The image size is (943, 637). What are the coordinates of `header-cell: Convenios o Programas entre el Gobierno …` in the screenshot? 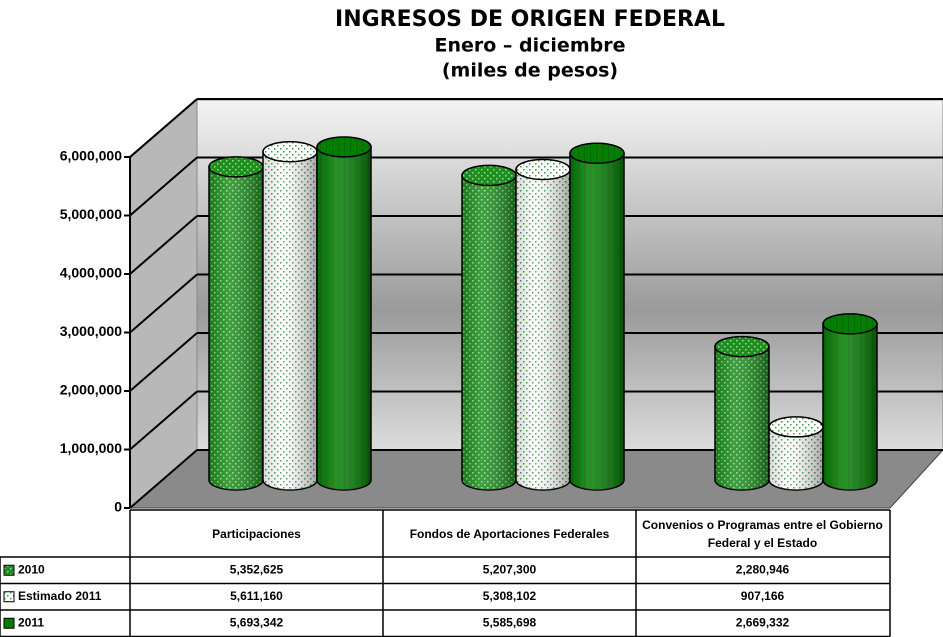 It's located at (762, 533).